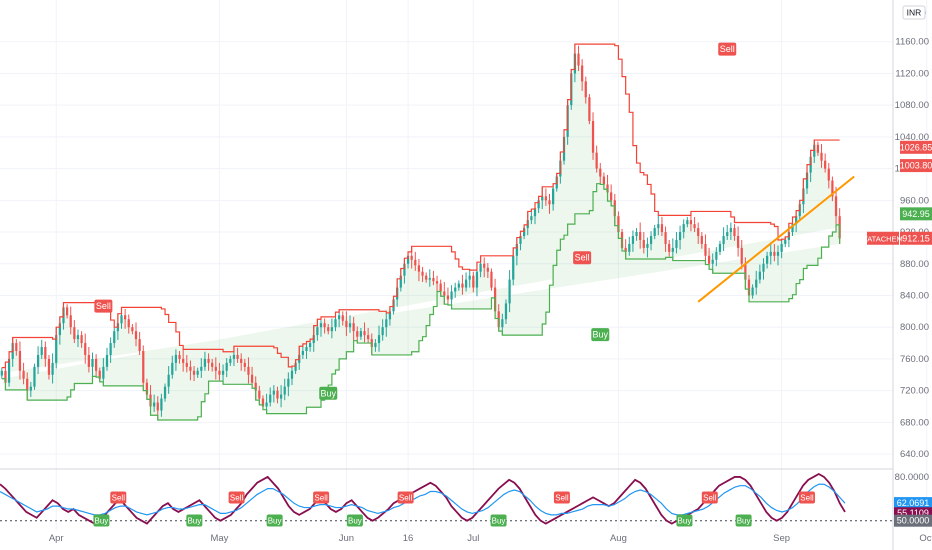  What do you see at coordinates (582, 258) in the screenshot?
I see `signal-label: Sell` at bounding box center [582, 258].